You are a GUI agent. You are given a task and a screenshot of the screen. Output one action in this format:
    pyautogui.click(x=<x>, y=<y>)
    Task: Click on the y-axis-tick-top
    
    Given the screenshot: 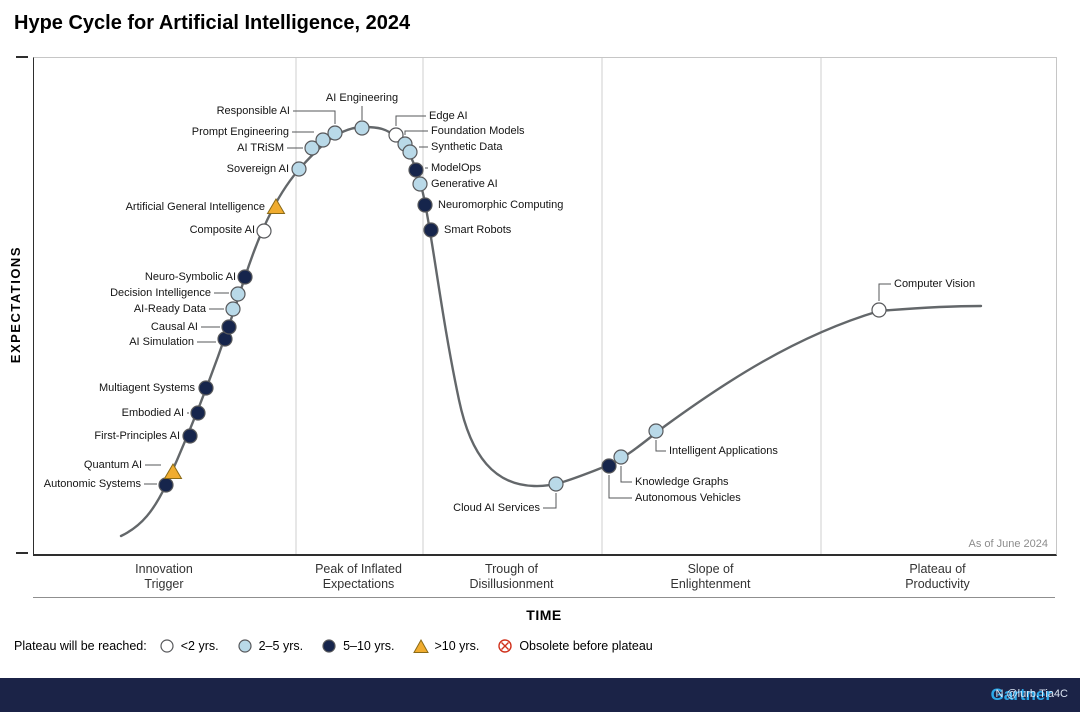 What is the action you would take?
    pyautogui.click(x=22, y=57)
    